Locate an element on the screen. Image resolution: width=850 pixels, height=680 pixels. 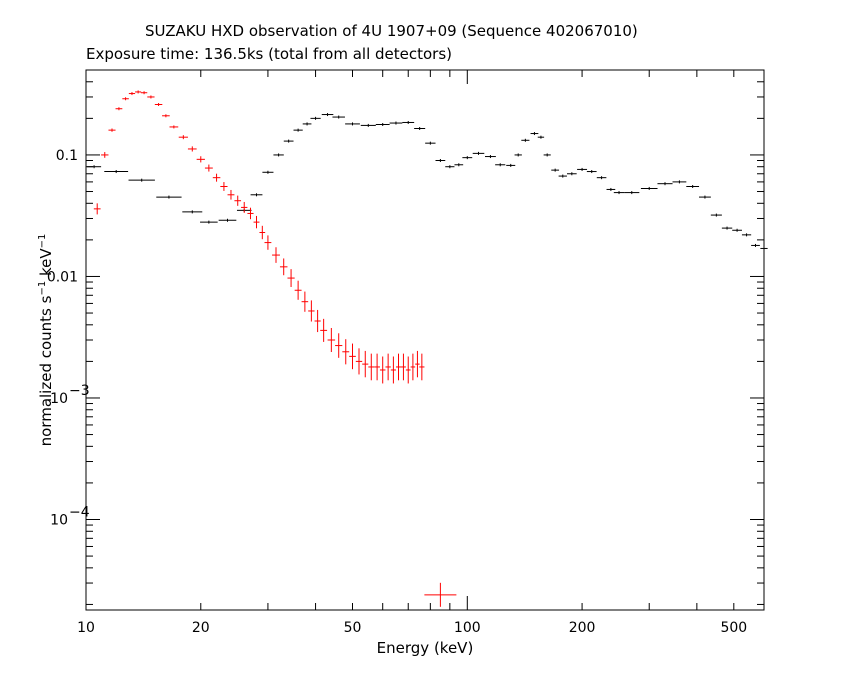
x-tick-label: 200 is located at coordinates (582, 628).